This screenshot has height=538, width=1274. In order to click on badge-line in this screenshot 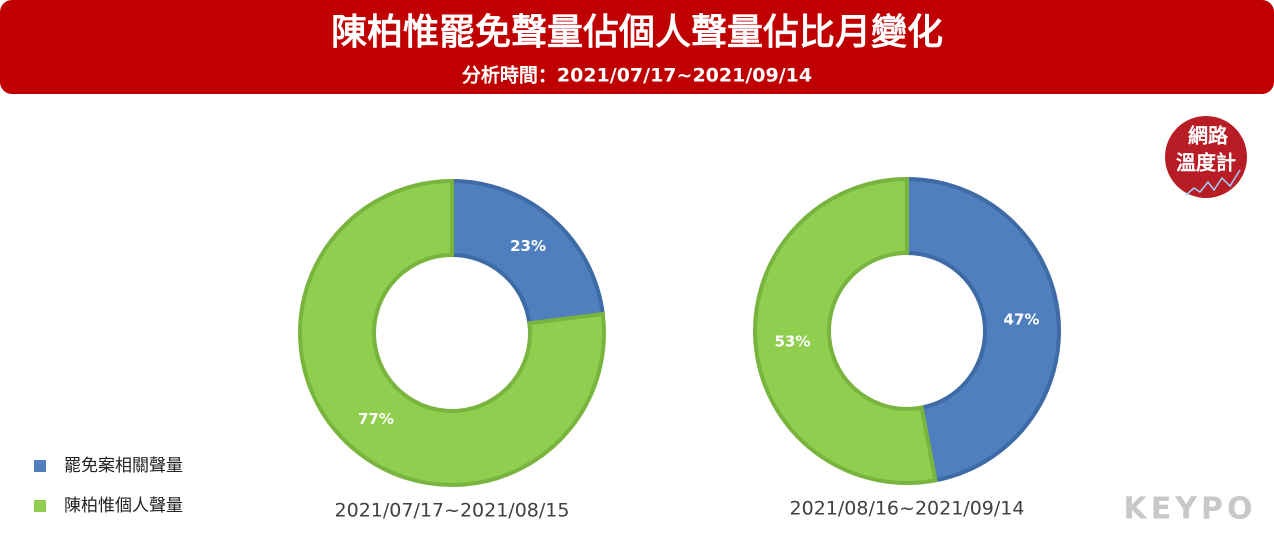, I will do `click(1213, 182)`.